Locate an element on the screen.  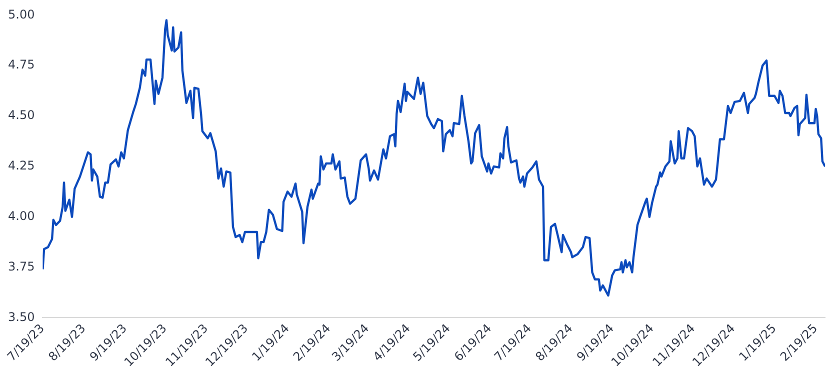
y-tick-label: 3.75 is located at coordinates (21, 266).